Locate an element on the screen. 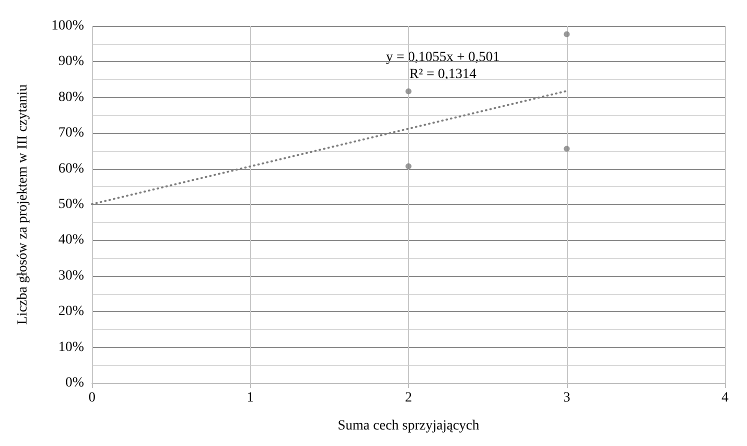 The height and width of the screenshot is (446, 747). y-tick-label: 0% is located at coordinates (74, 383).